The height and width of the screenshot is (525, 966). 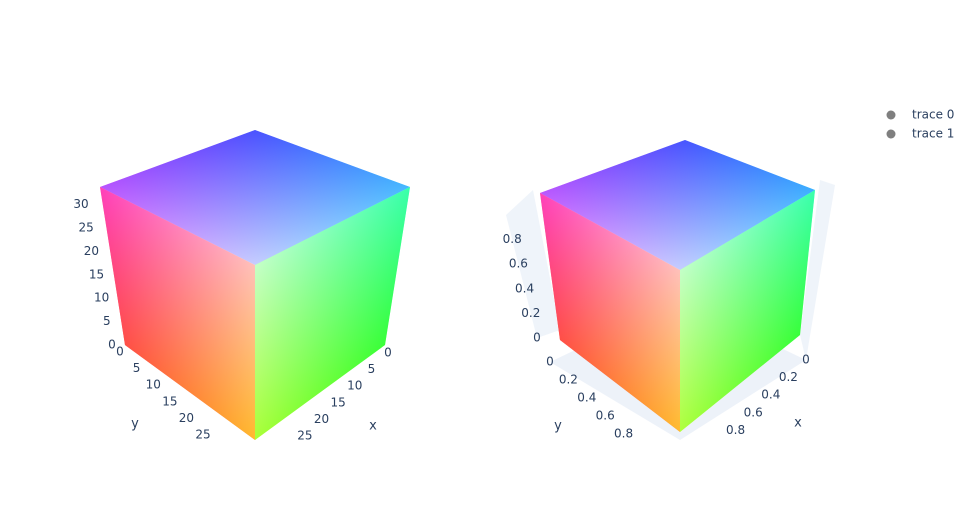 I want to click on y-tick-label: 10, so click(x=153, y=385).